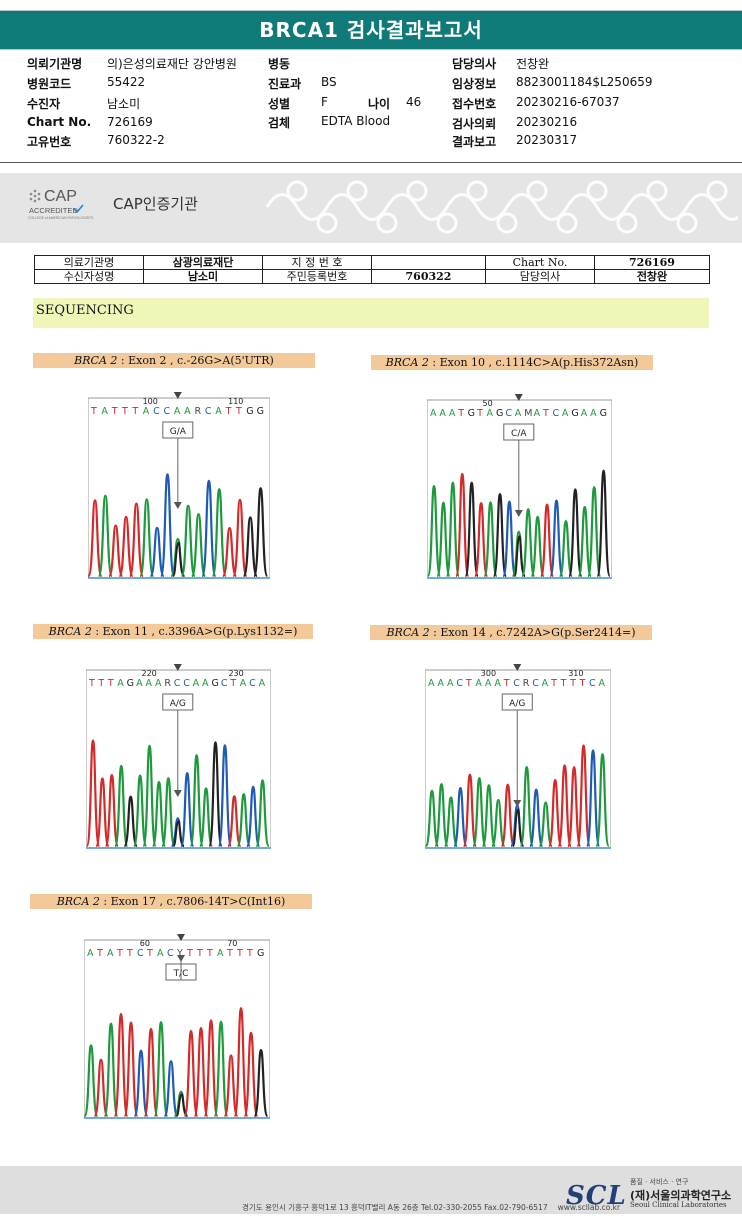  What do you see at coordinates (150, 401) in the screenshot?
I see `position-label: 100` at bounding box center [150, 401].